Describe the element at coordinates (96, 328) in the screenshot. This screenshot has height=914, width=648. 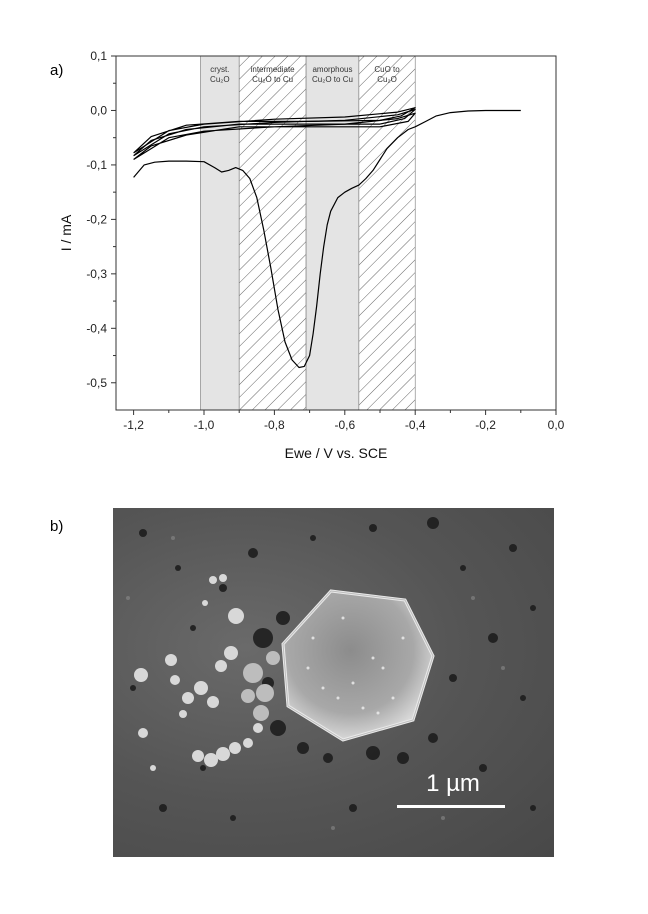
I see `y-tick-label: -0,4` at that location.